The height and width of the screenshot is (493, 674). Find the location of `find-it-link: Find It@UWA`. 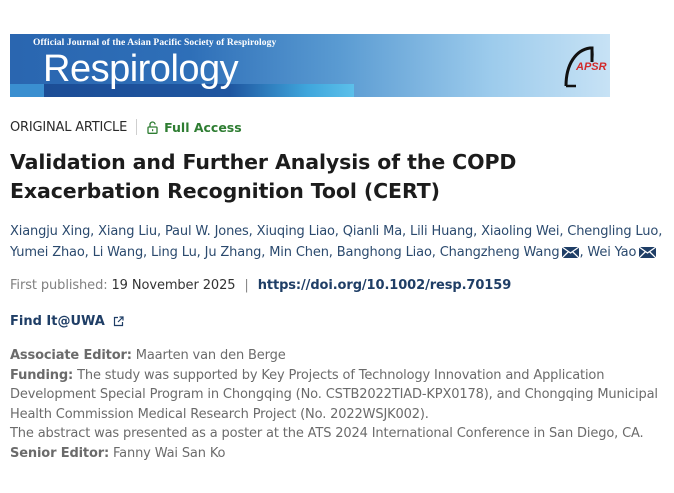

find-it-link: Find It@UWA is located at coordinates (67, 321).